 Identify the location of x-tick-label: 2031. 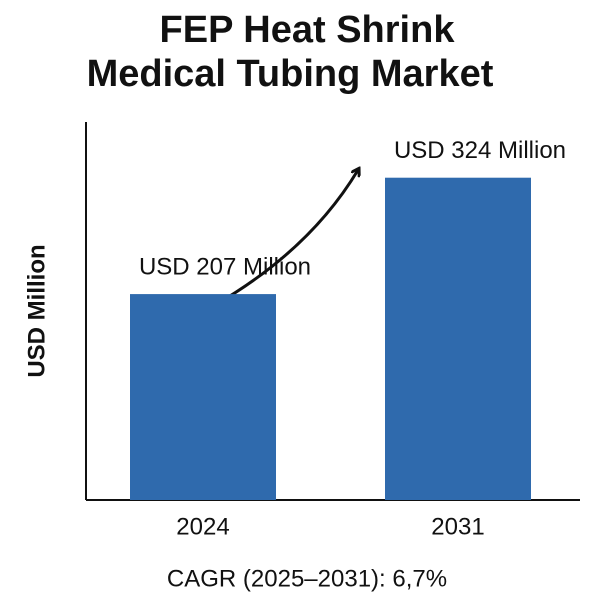
(457, 526).